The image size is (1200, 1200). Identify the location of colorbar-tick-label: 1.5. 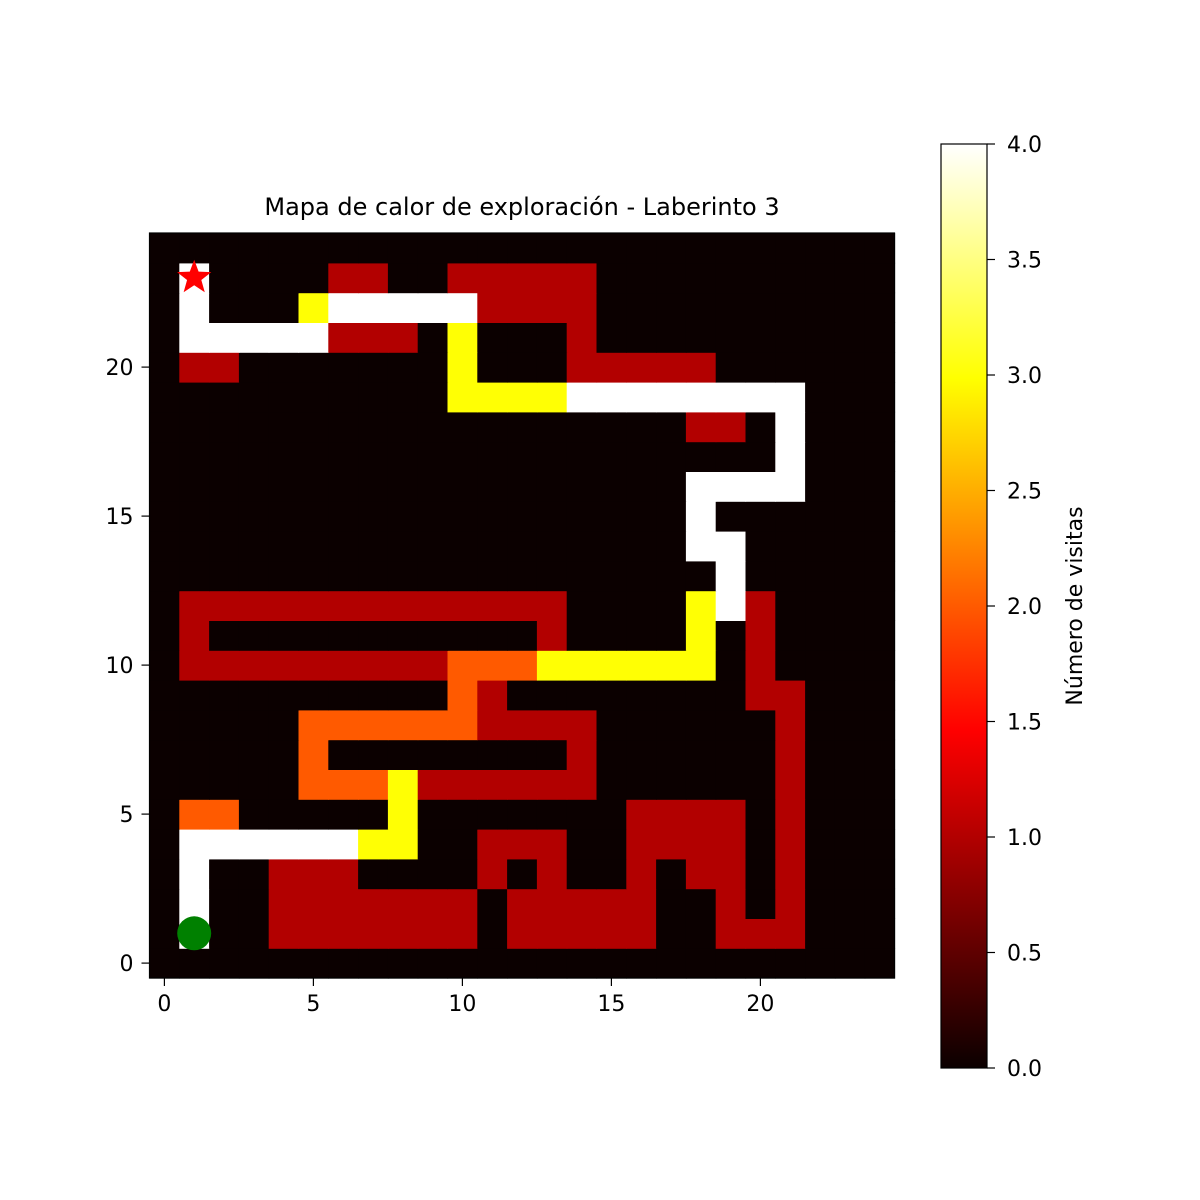
(1024, 723).